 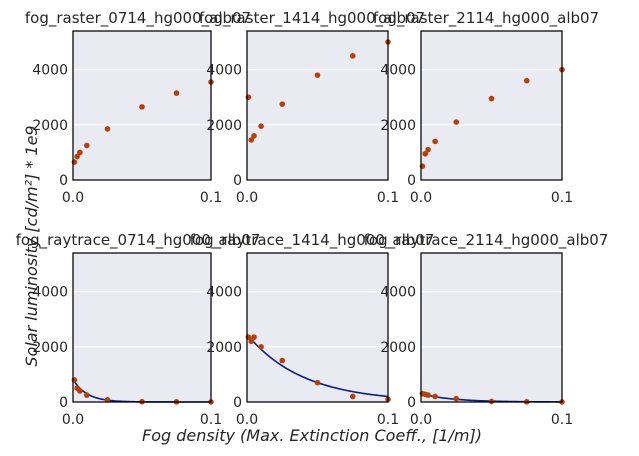 I want to click on subplot-title: fog_raytrace_1414_hg000_alb07, so click(x=312, y=240).